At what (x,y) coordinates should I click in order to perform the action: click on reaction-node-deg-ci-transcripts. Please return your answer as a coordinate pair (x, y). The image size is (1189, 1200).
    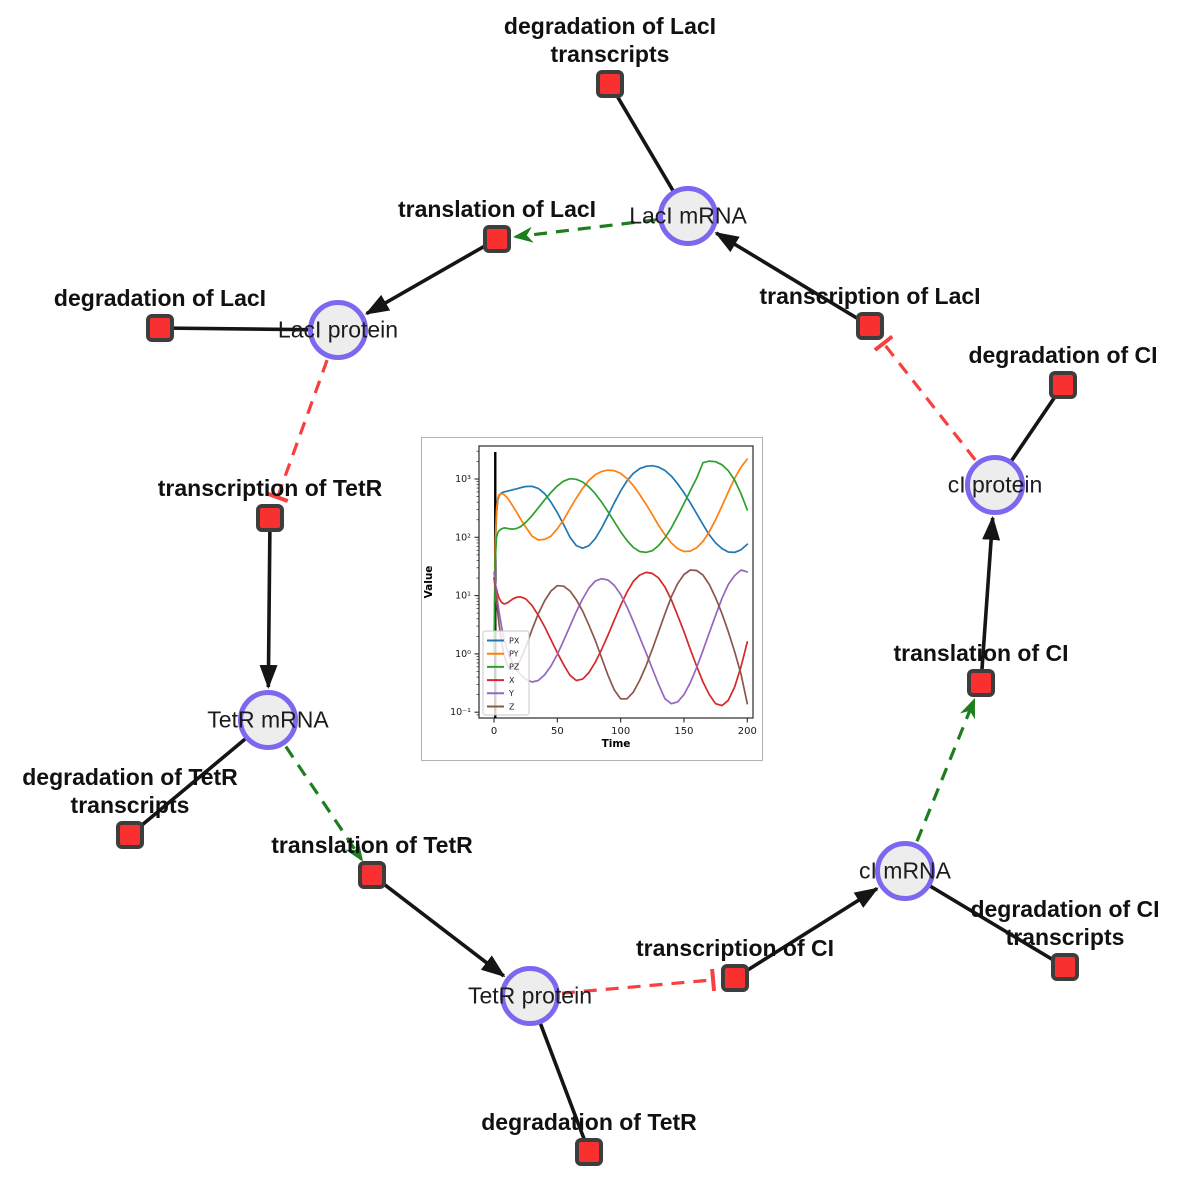
    Looking at the image, I should click on (1065, 967).